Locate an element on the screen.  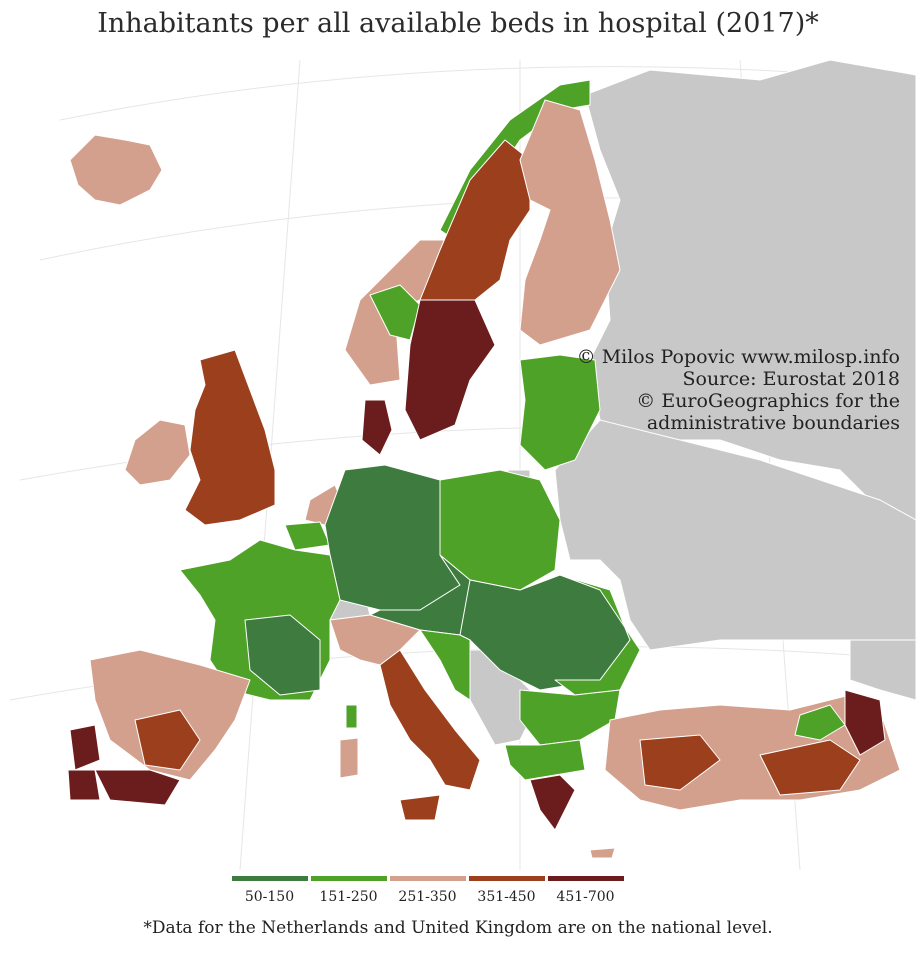
legend-label: 50-150 is located at coordinates (269, 897).